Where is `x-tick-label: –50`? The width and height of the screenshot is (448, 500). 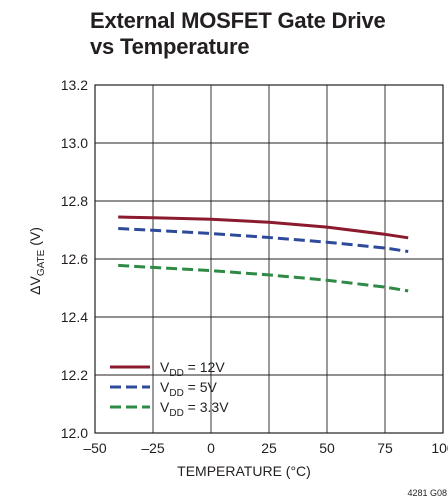
x-tick-label: –50 is located at coordinates (95, 448).